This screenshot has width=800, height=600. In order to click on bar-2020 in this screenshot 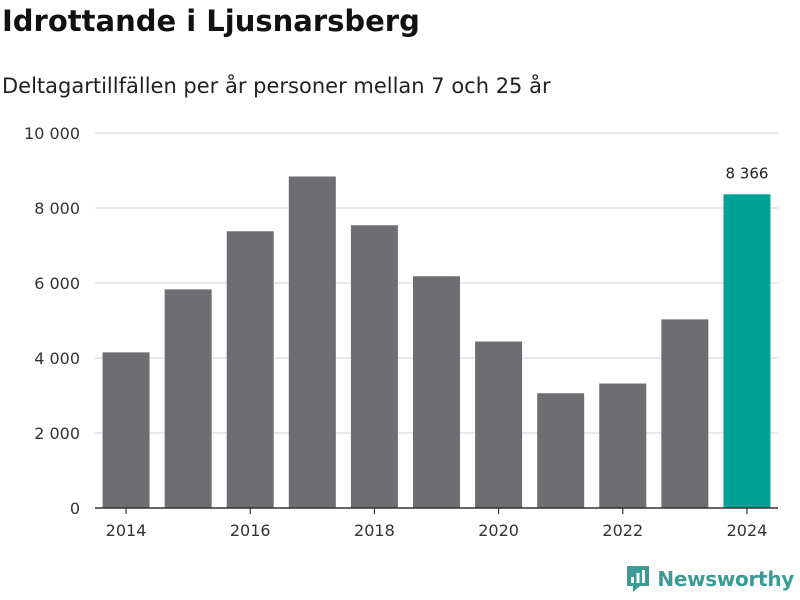, I will do `click(499, 424)`.